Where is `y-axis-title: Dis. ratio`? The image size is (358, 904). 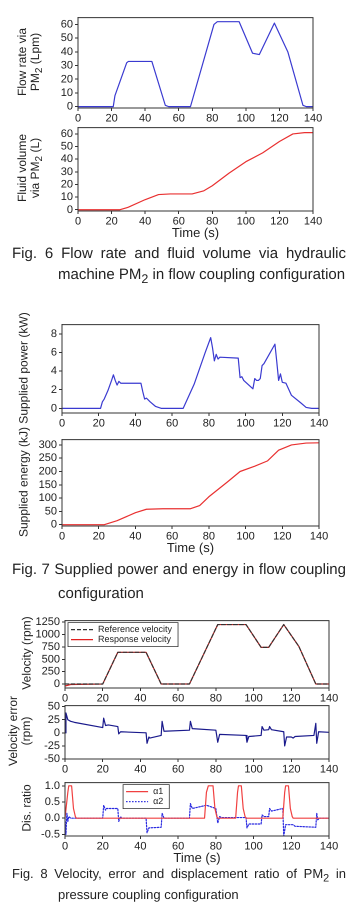 y-axis-title: Dis. ratio is located at coordinates (26, 808).